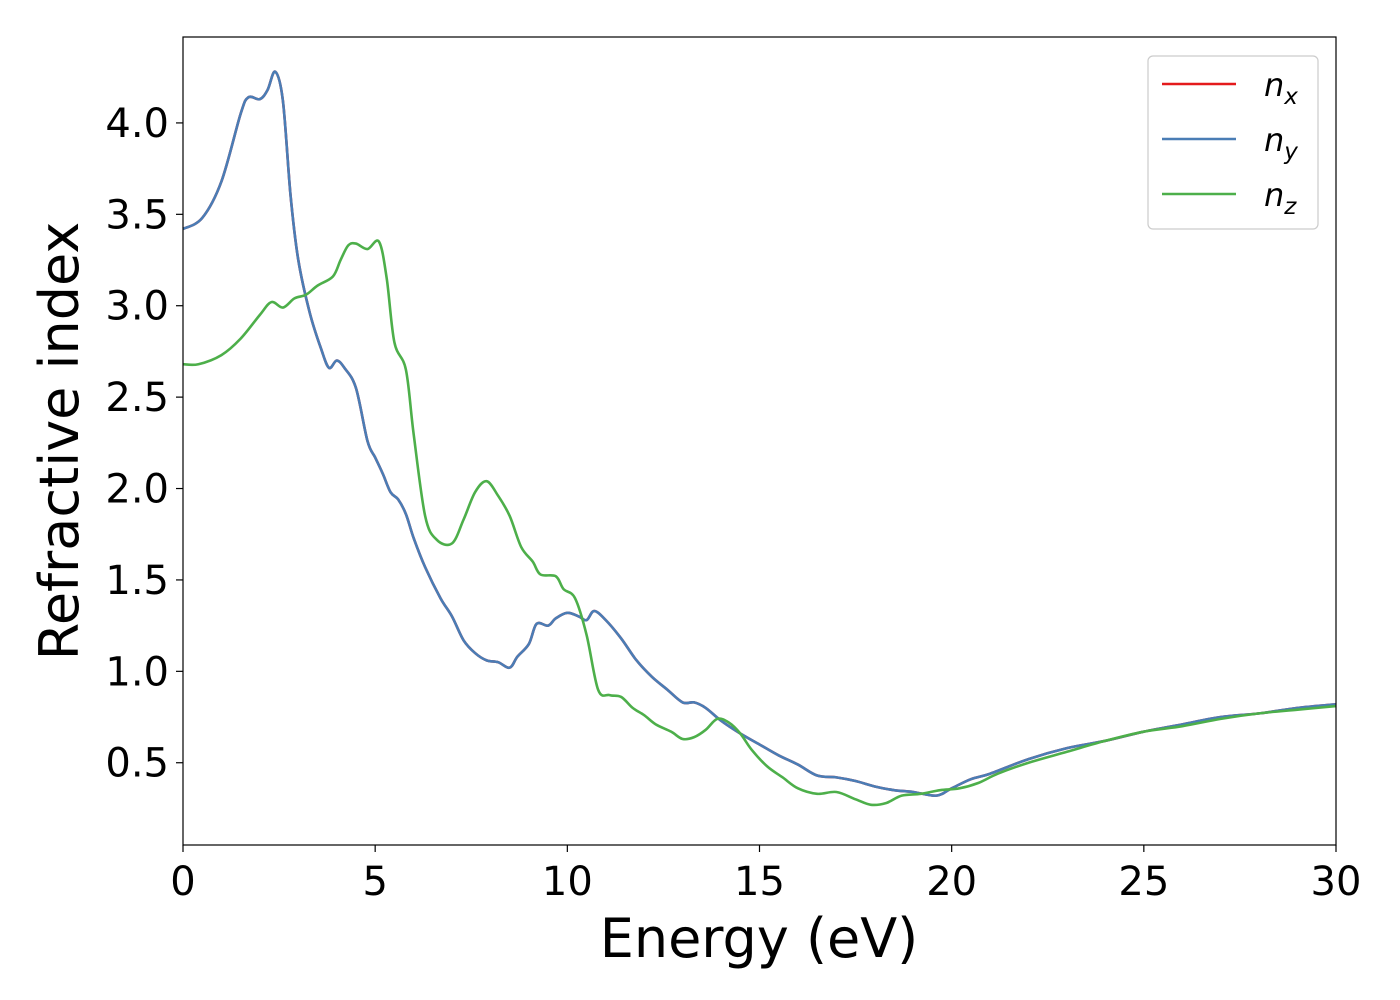  Describe the element at coordinates (144, 444) in the screenshot. I see `y-axis-ticks: 0.5 1.0 1.5 2.0 2.5 3.0 3.5 4.0` at that location.